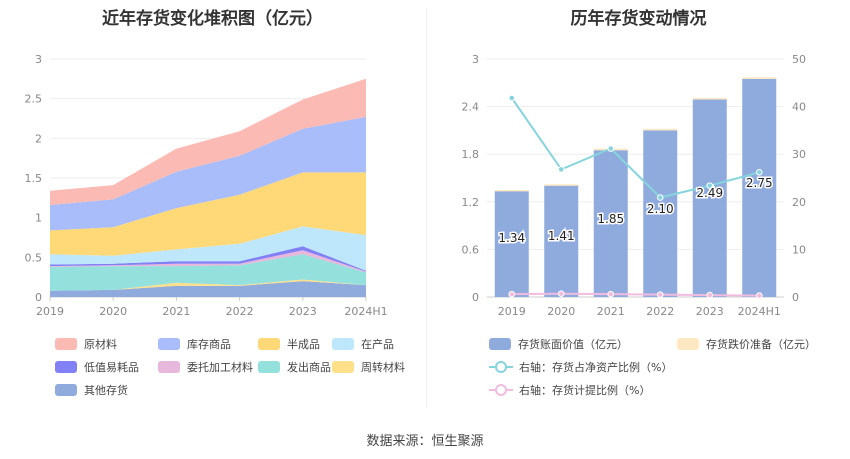 This screenshot has height=459, width=850. Describe the element at coordinates (759, 183) in the screenshot. I see `bar-data-label: 2.75` at that location.